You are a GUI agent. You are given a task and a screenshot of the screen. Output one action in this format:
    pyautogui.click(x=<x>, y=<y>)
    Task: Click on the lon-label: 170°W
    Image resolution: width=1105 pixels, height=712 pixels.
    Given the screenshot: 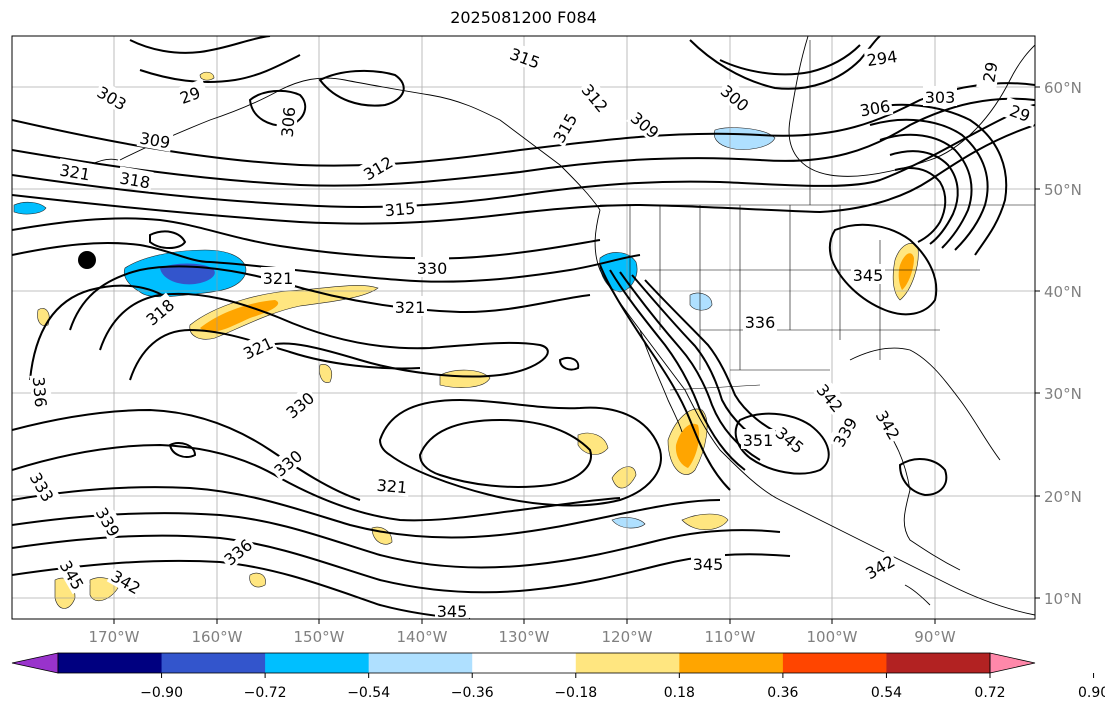 What is the action you would take?
    pyautogui.click(x=114, y=637)
    